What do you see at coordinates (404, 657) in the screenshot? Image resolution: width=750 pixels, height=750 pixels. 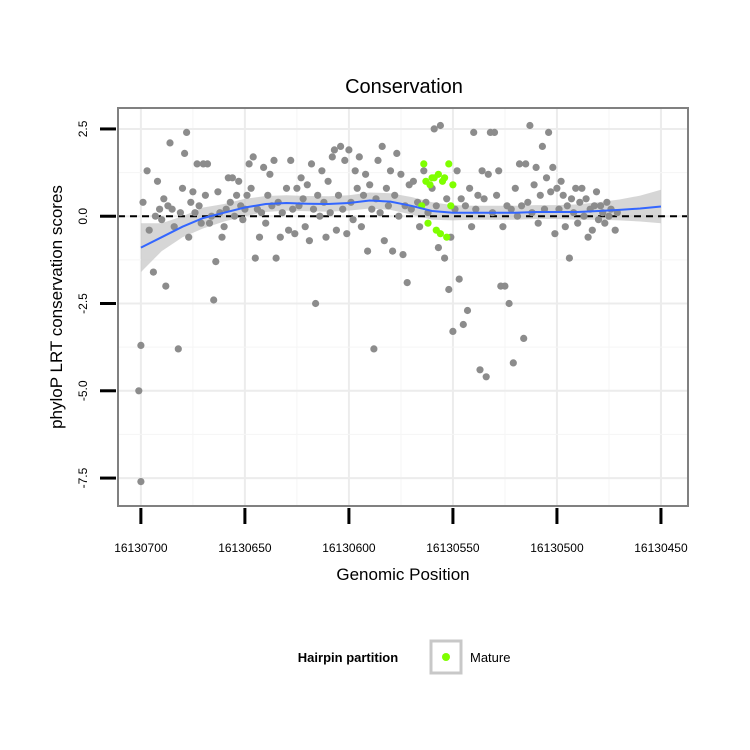 I see `legend: Hairpin partition Mature` at bounding box center [404, 657].